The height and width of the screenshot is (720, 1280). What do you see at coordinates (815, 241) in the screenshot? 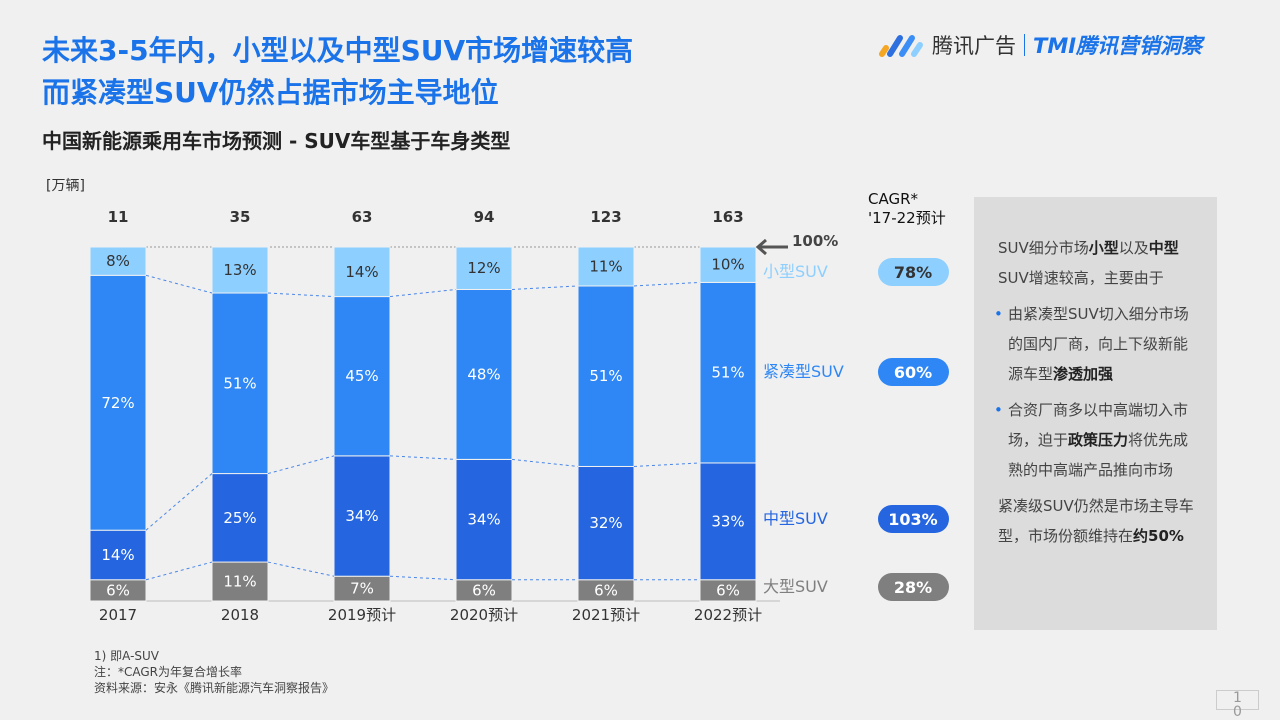
I see `top-marker-label: 100%` at bounding box center [815, 241].